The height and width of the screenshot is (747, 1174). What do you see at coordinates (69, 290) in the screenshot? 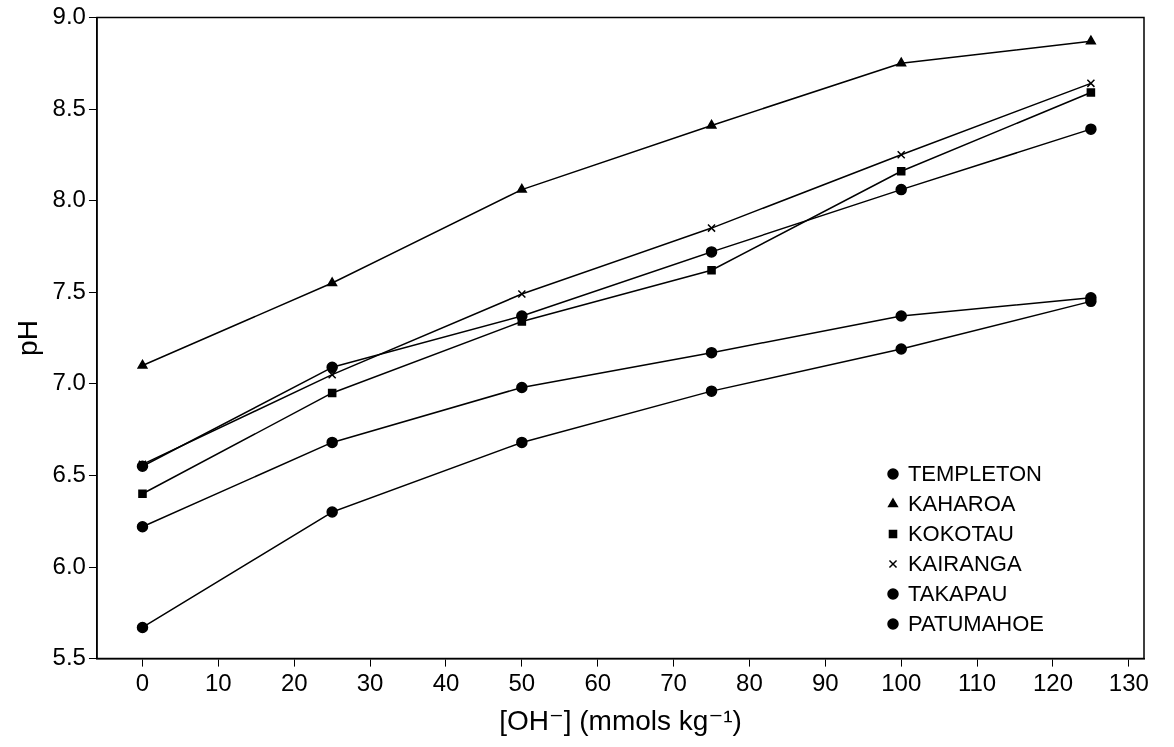
I see `y-tick-label: 7.5` at bounding box center [69, 290].